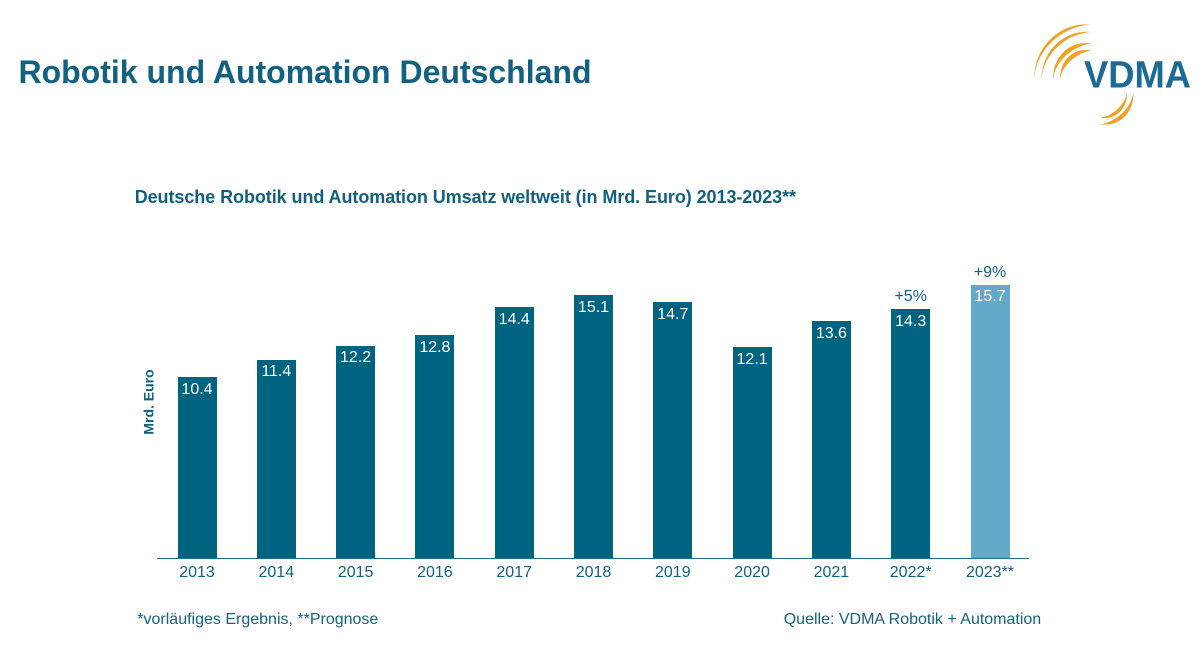  I want to click on bar-value-label: 13.6, so click(831, 333).